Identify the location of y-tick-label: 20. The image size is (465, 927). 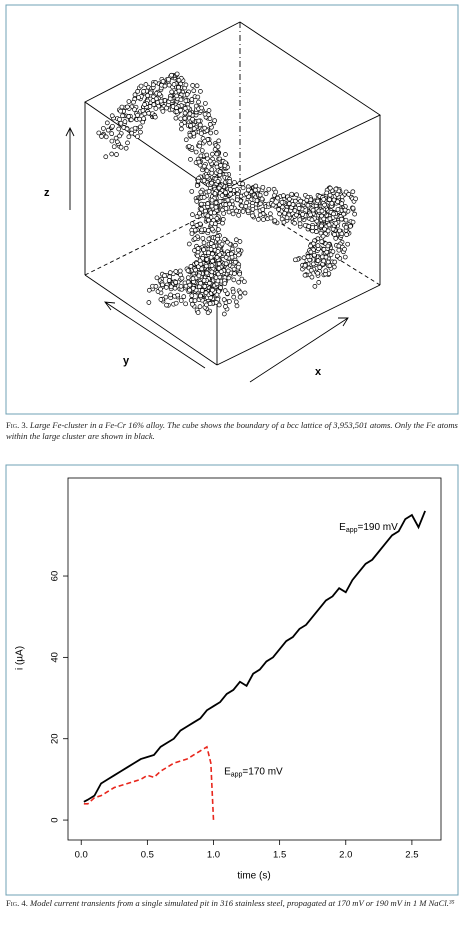
(55, 738).